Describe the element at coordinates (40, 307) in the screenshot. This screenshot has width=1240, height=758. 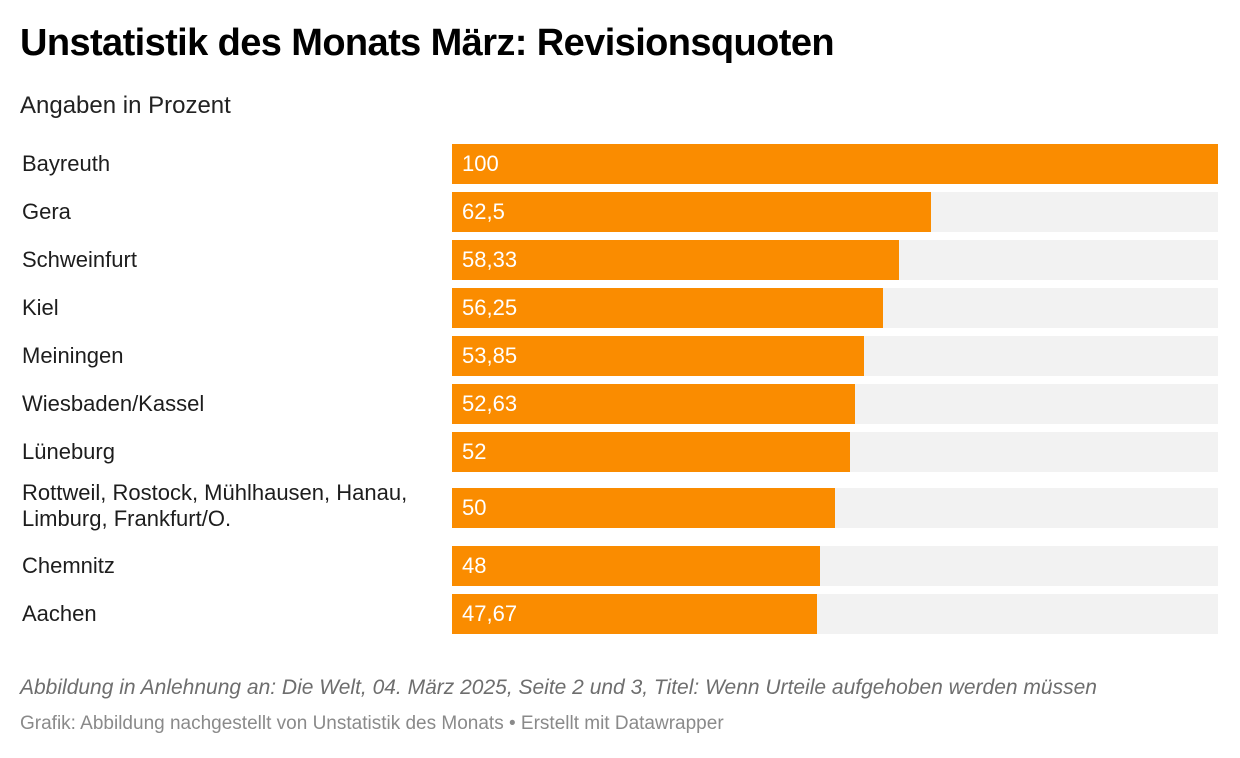
I see `category-label: Kiel` at that location.